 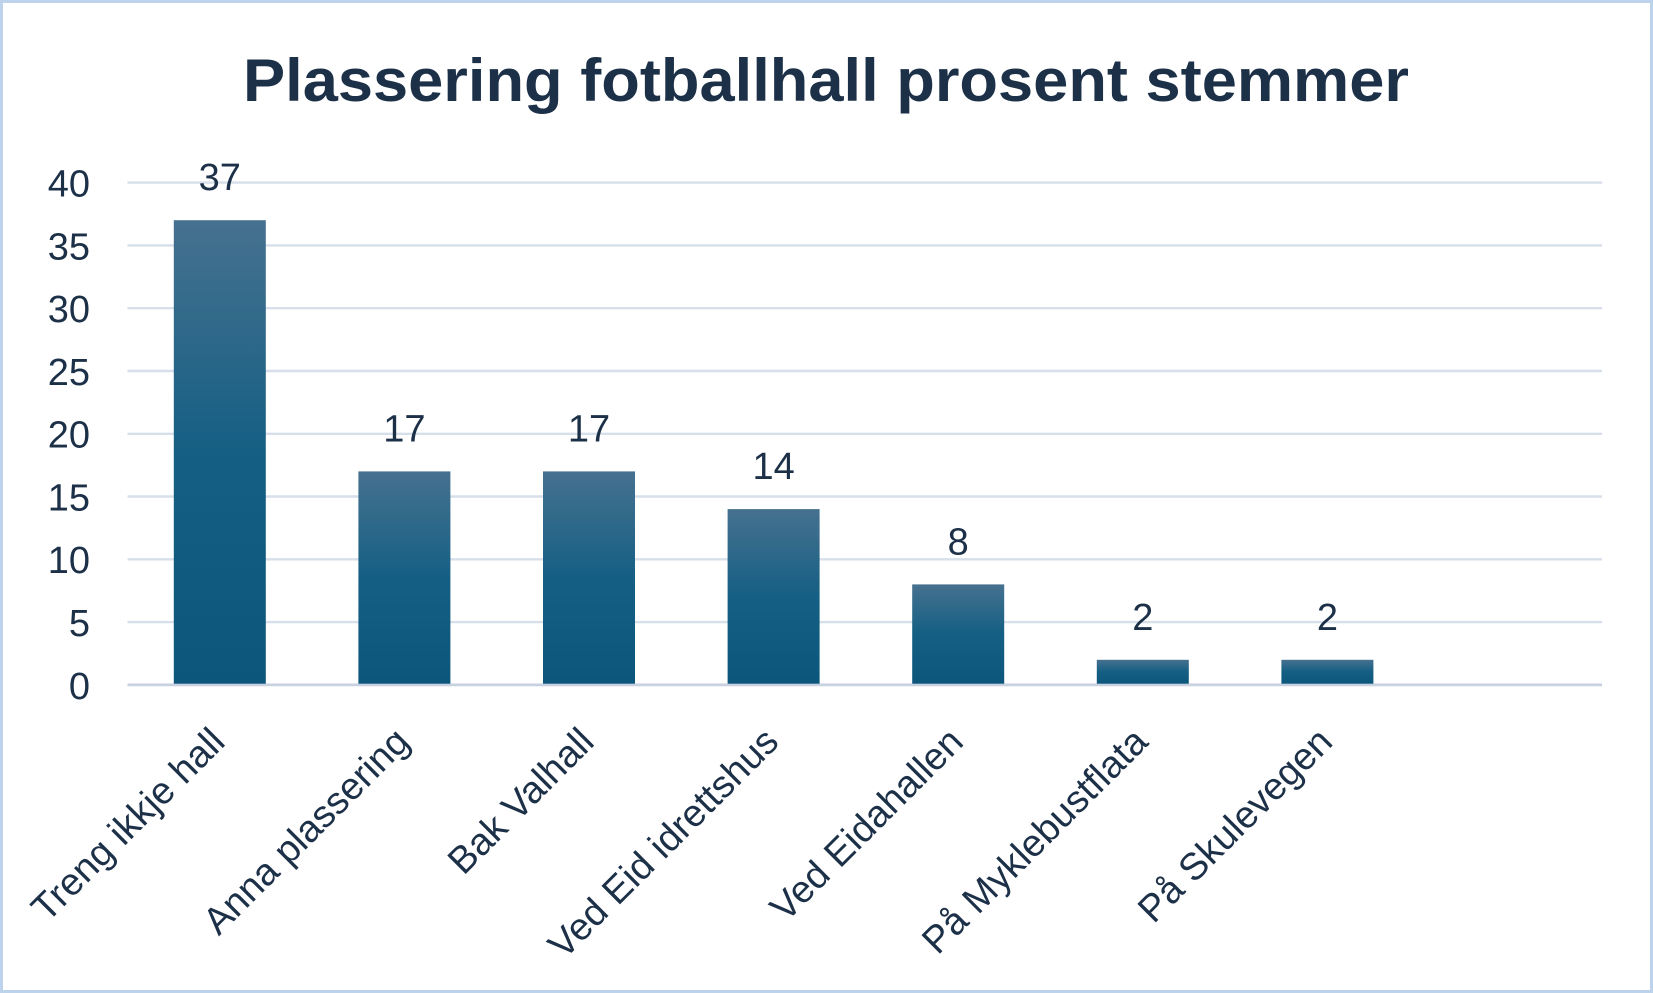 I want to click on svg-text: 40, so click(x=69, y=185).